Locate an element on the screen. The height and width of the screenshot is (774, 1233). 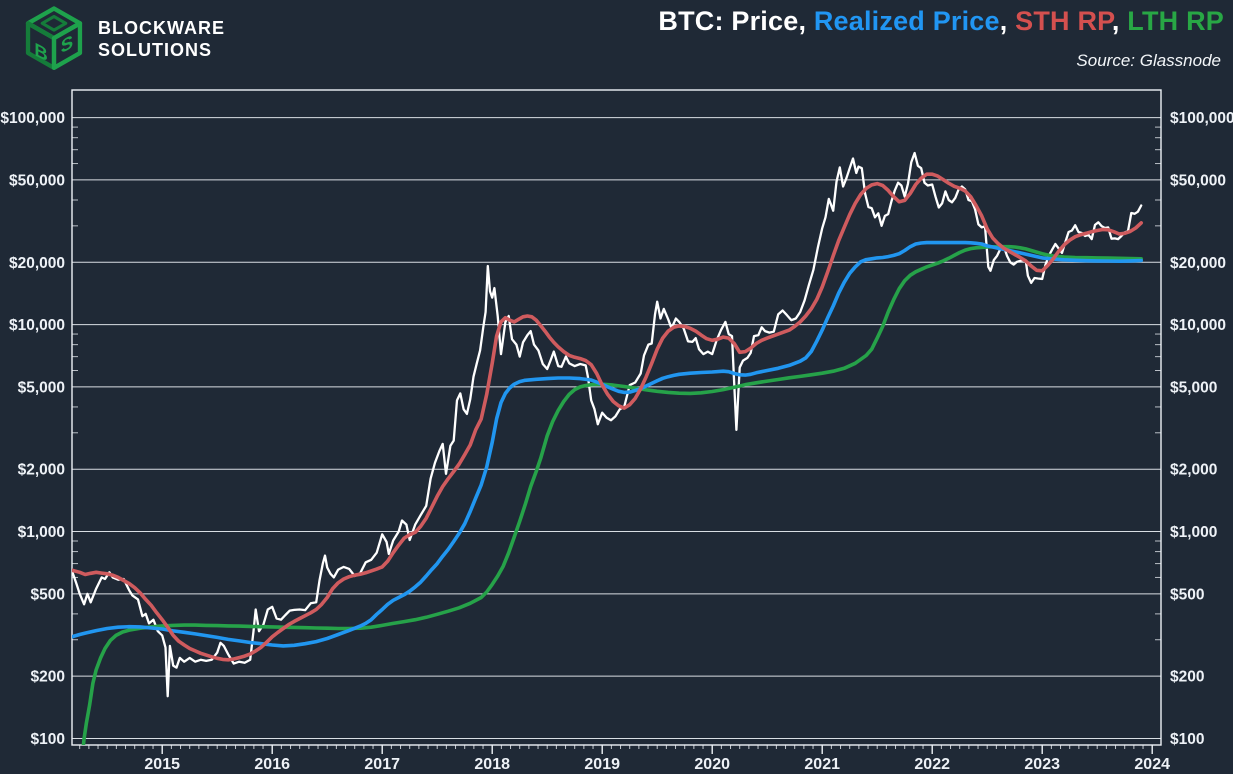
y-tick-label-left: $50,000 is located at coordinates (37, 180).